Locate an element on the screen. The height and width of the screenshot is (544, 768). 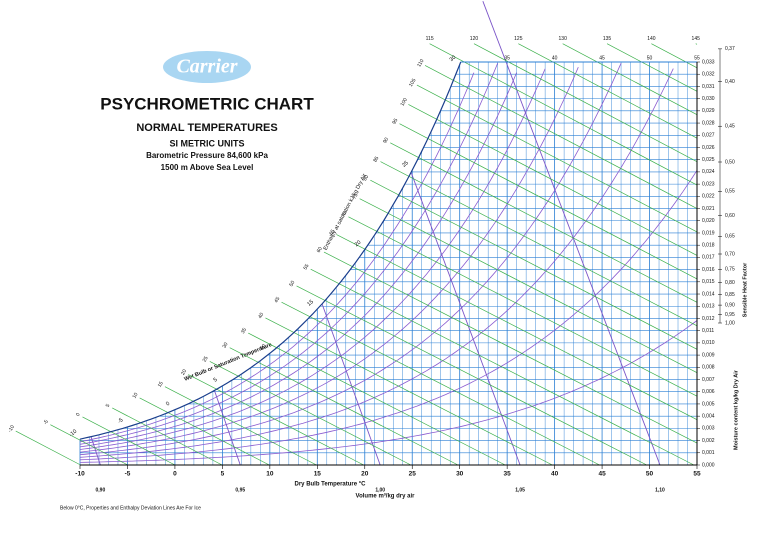
volume-tick-label: 1,00 is located at coordinates (380, 490).